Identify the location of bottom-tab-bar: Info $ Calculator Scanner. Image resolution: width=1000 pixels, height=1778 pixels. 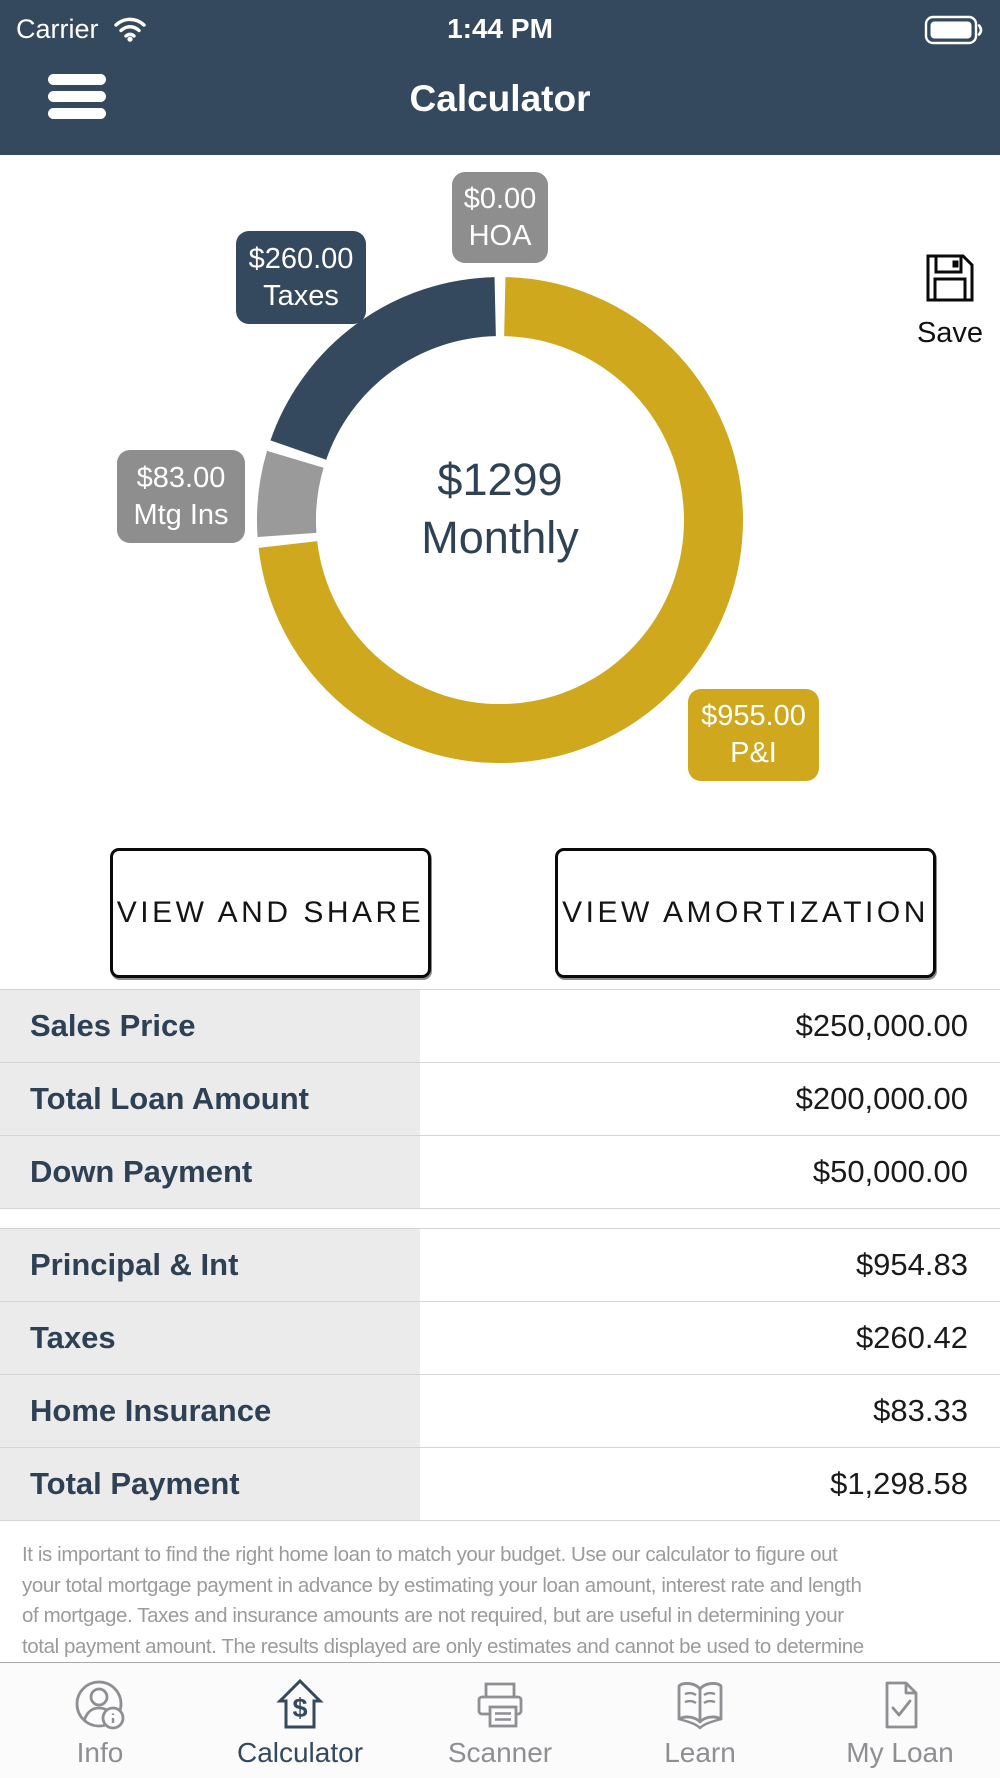
(500, 1720).